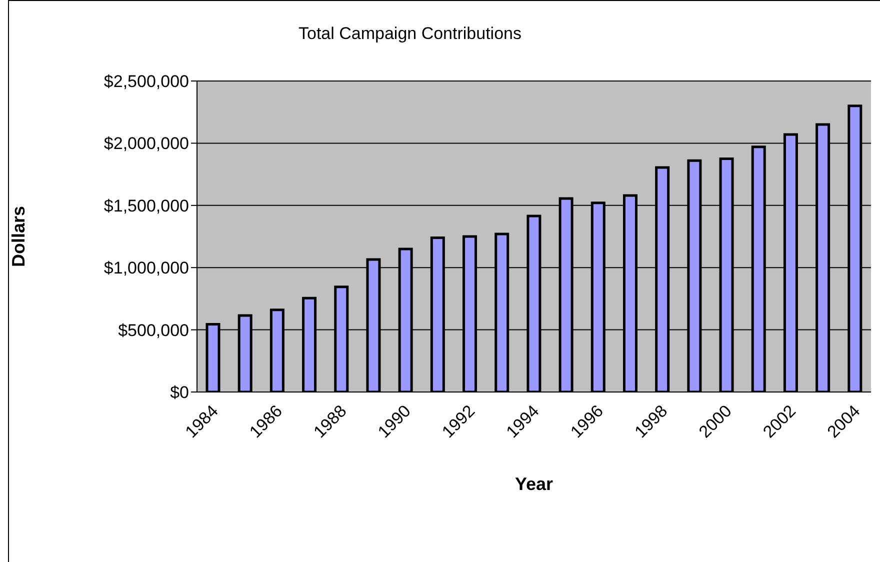 This screenshot has width=880, height=562. What do you see at coordinates (534, 484) in the screenshot?
I see `x-axis-title: Year` at bounding box center [534, 484].